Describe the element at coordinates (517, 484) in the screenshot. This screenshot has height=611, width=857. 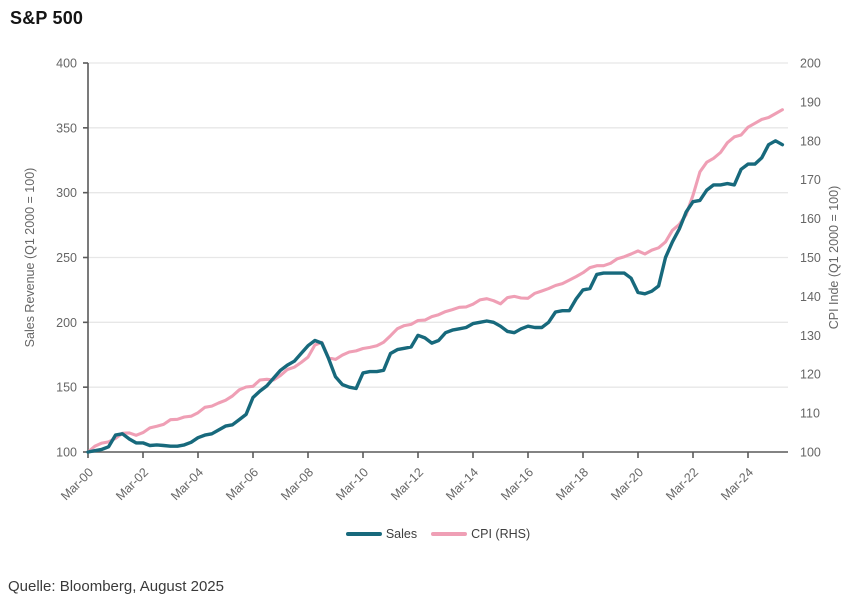
I see `x-axis-tick-label: Mar-16` at that location.